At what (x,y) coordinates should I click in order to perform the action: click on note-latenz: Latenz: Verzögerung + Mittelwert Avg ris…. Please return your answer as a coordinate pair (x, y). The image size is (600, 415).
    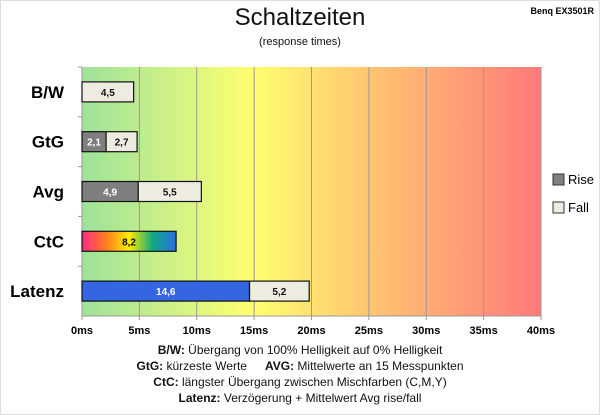
    Looking at the image, I should click on (300, 398).